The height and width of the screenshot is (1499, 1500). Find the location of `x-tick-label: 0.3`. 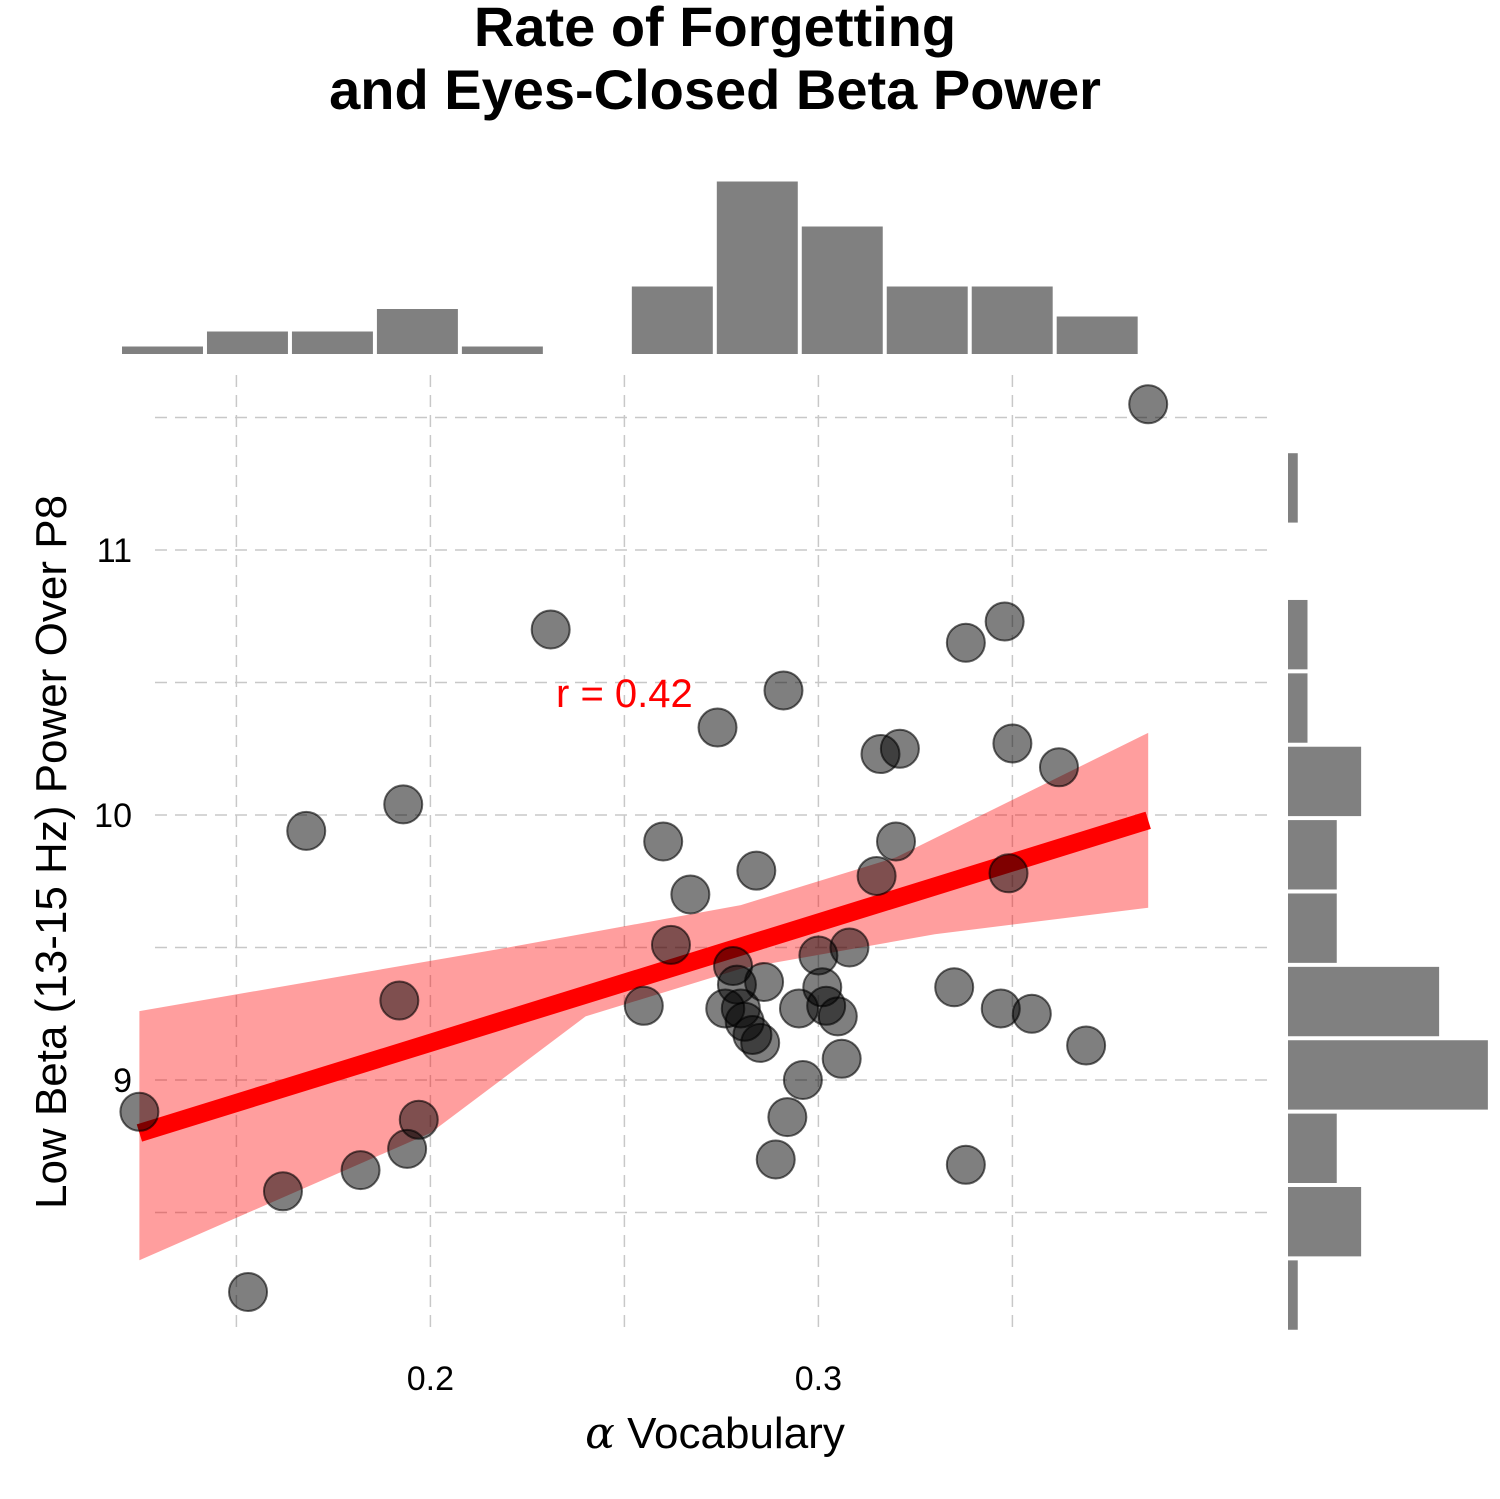

x-tick-label: 0.3 is located at coordinates (818, 1379).